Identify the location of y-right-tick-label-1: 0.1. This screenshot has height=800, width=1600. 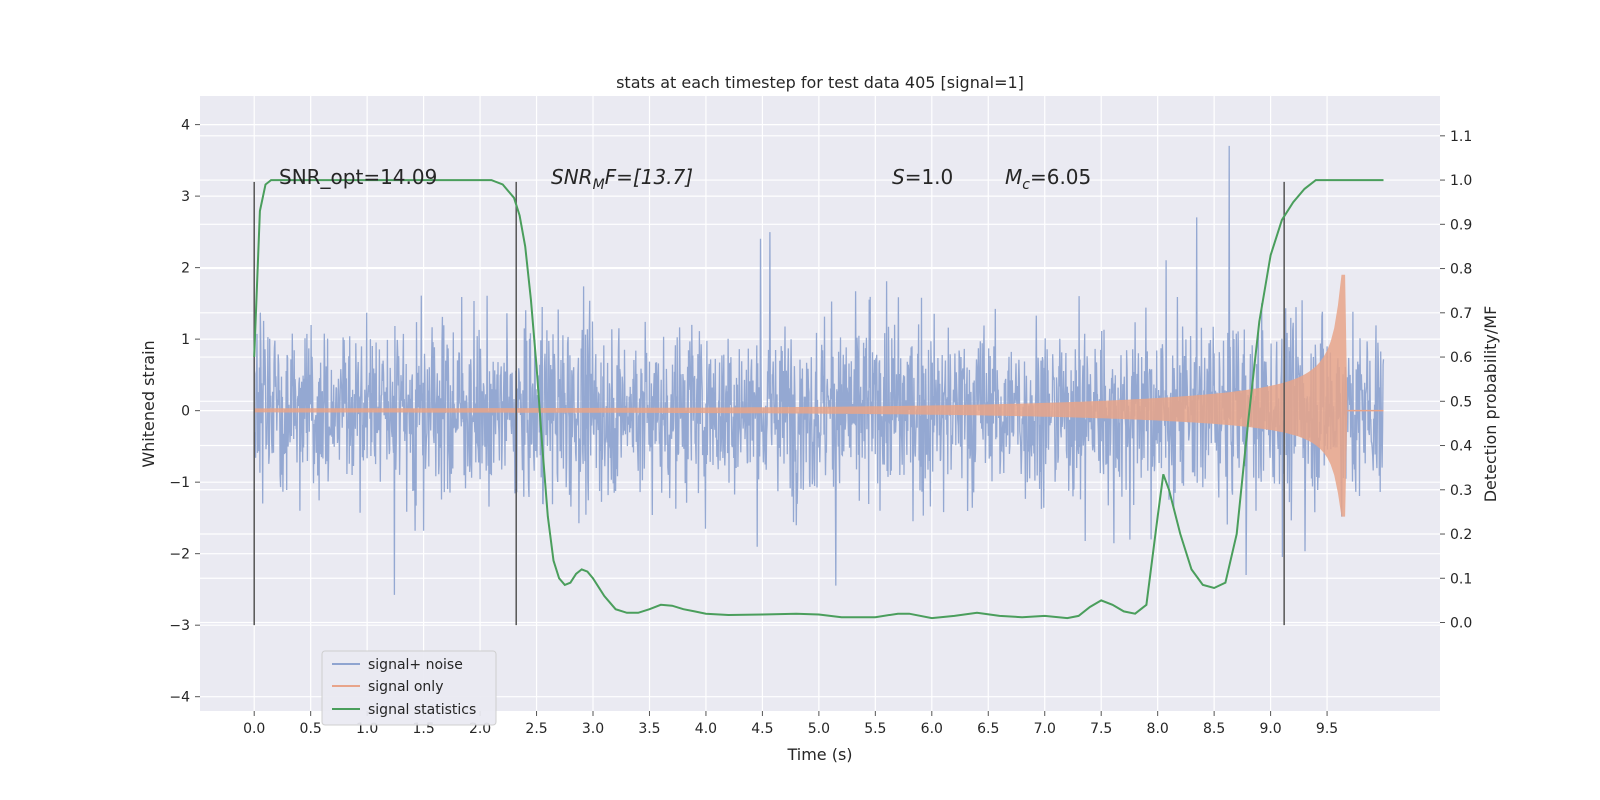
(1461, 579).